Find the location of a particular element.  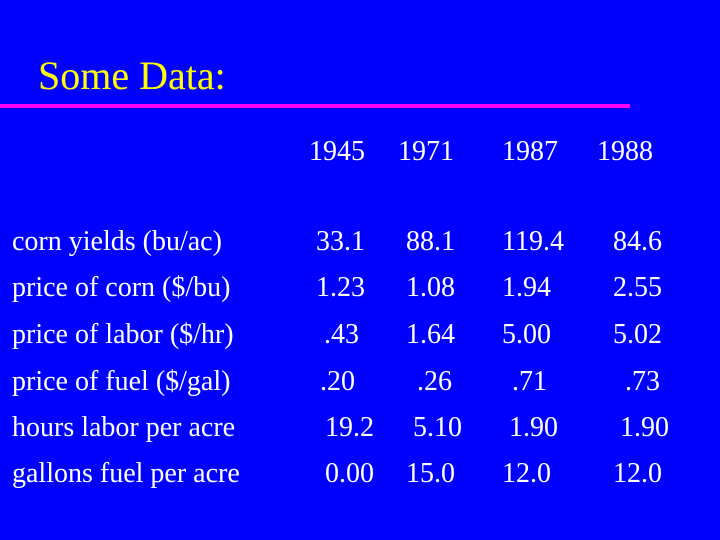

table-cell: 5.10 is located at coordinates (437, 427).